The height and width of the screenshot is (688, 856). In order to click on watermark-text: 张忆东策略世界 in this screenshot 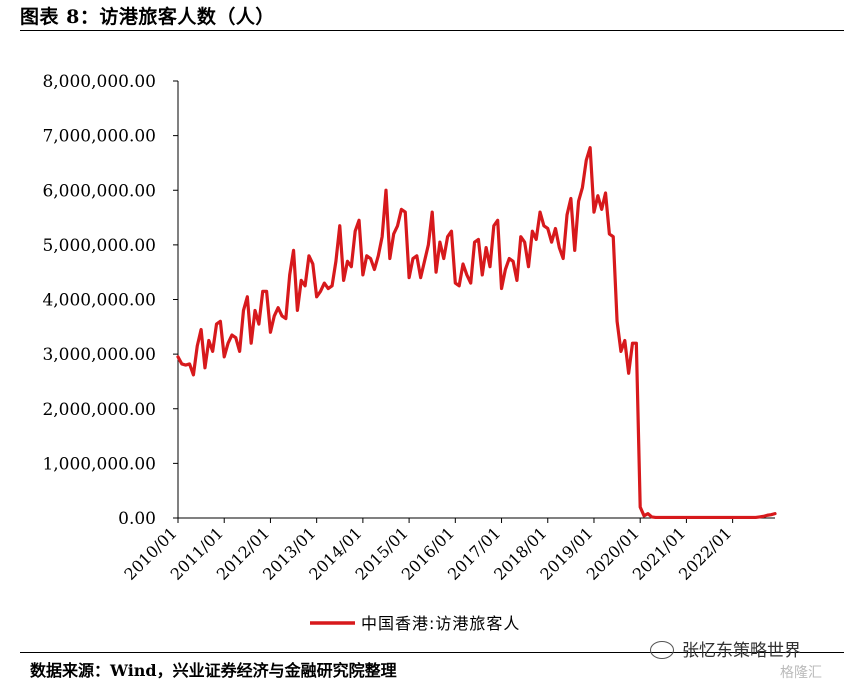, I will do `click(741, 651)`.